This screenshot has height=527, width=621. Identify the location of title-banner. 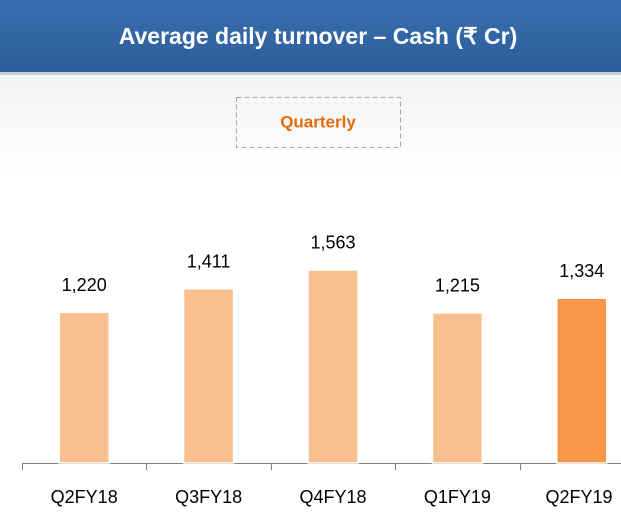
(310, 36).